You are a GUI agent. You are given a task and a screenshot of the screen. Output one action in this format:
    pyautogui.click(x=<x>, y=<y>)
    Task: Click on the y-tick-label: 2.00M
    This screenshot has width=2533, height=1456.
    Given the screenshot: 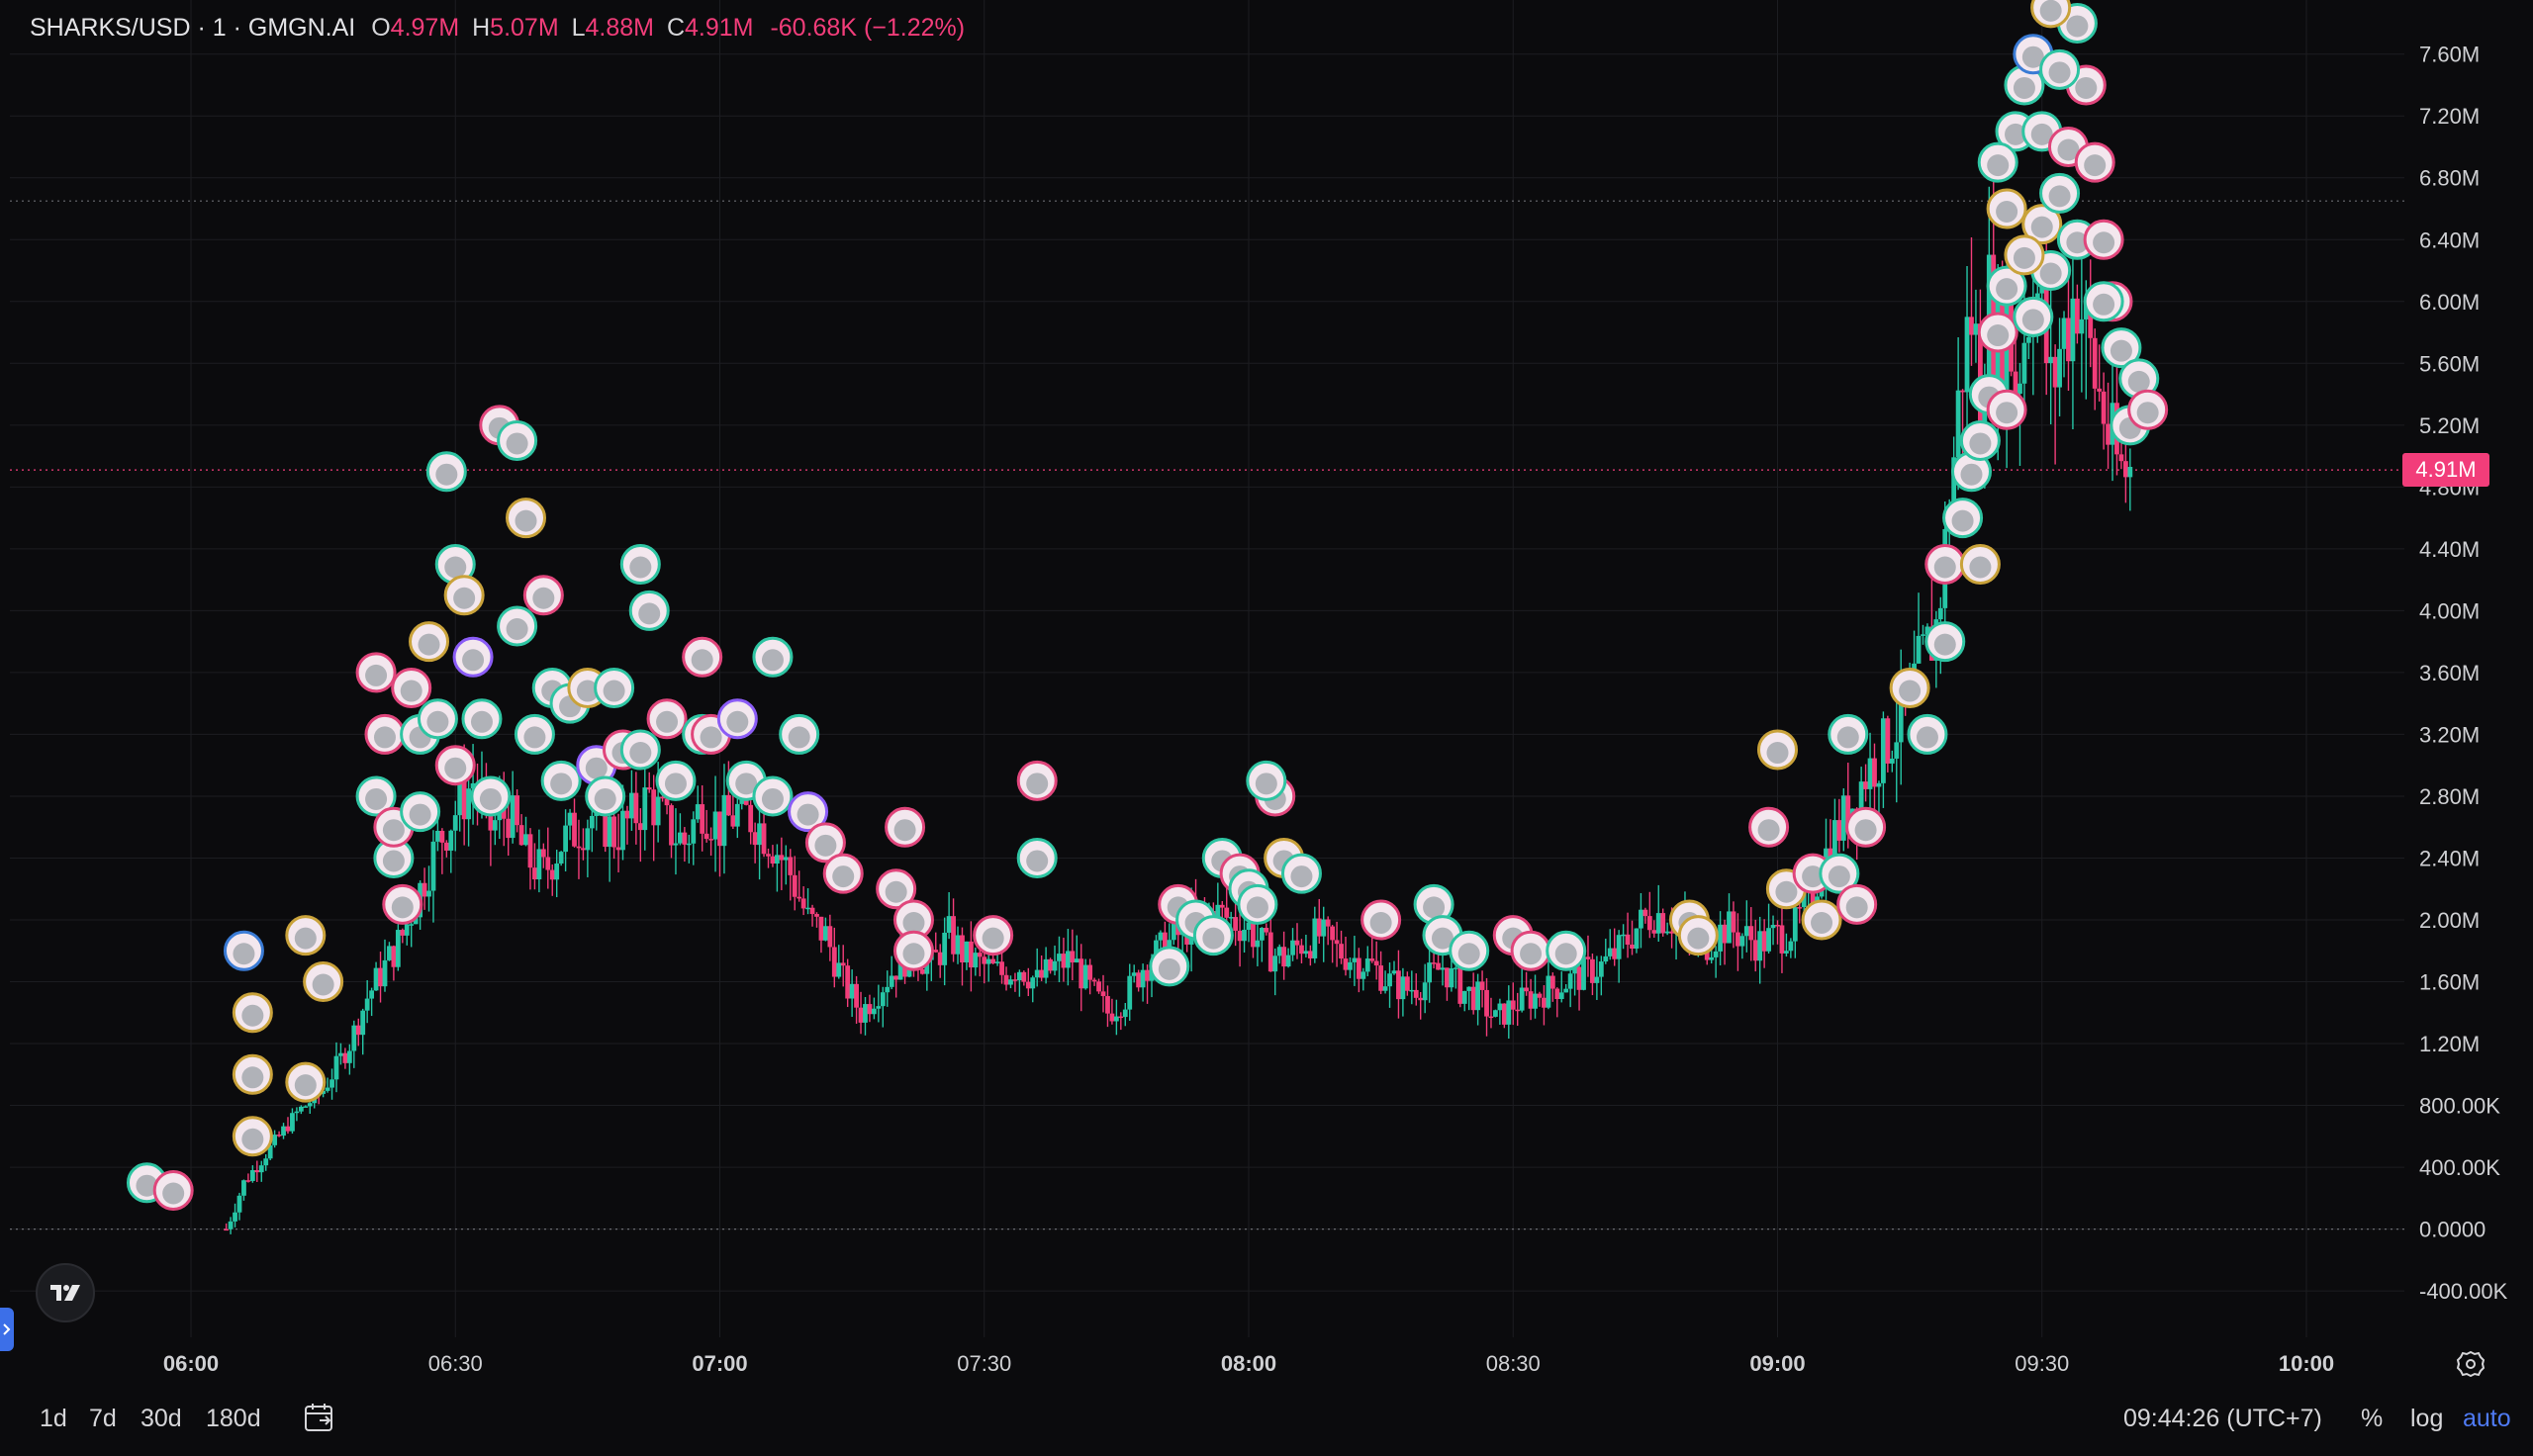 What is the action you would take?
    pyautogui.click(x=2449, y=920)
    